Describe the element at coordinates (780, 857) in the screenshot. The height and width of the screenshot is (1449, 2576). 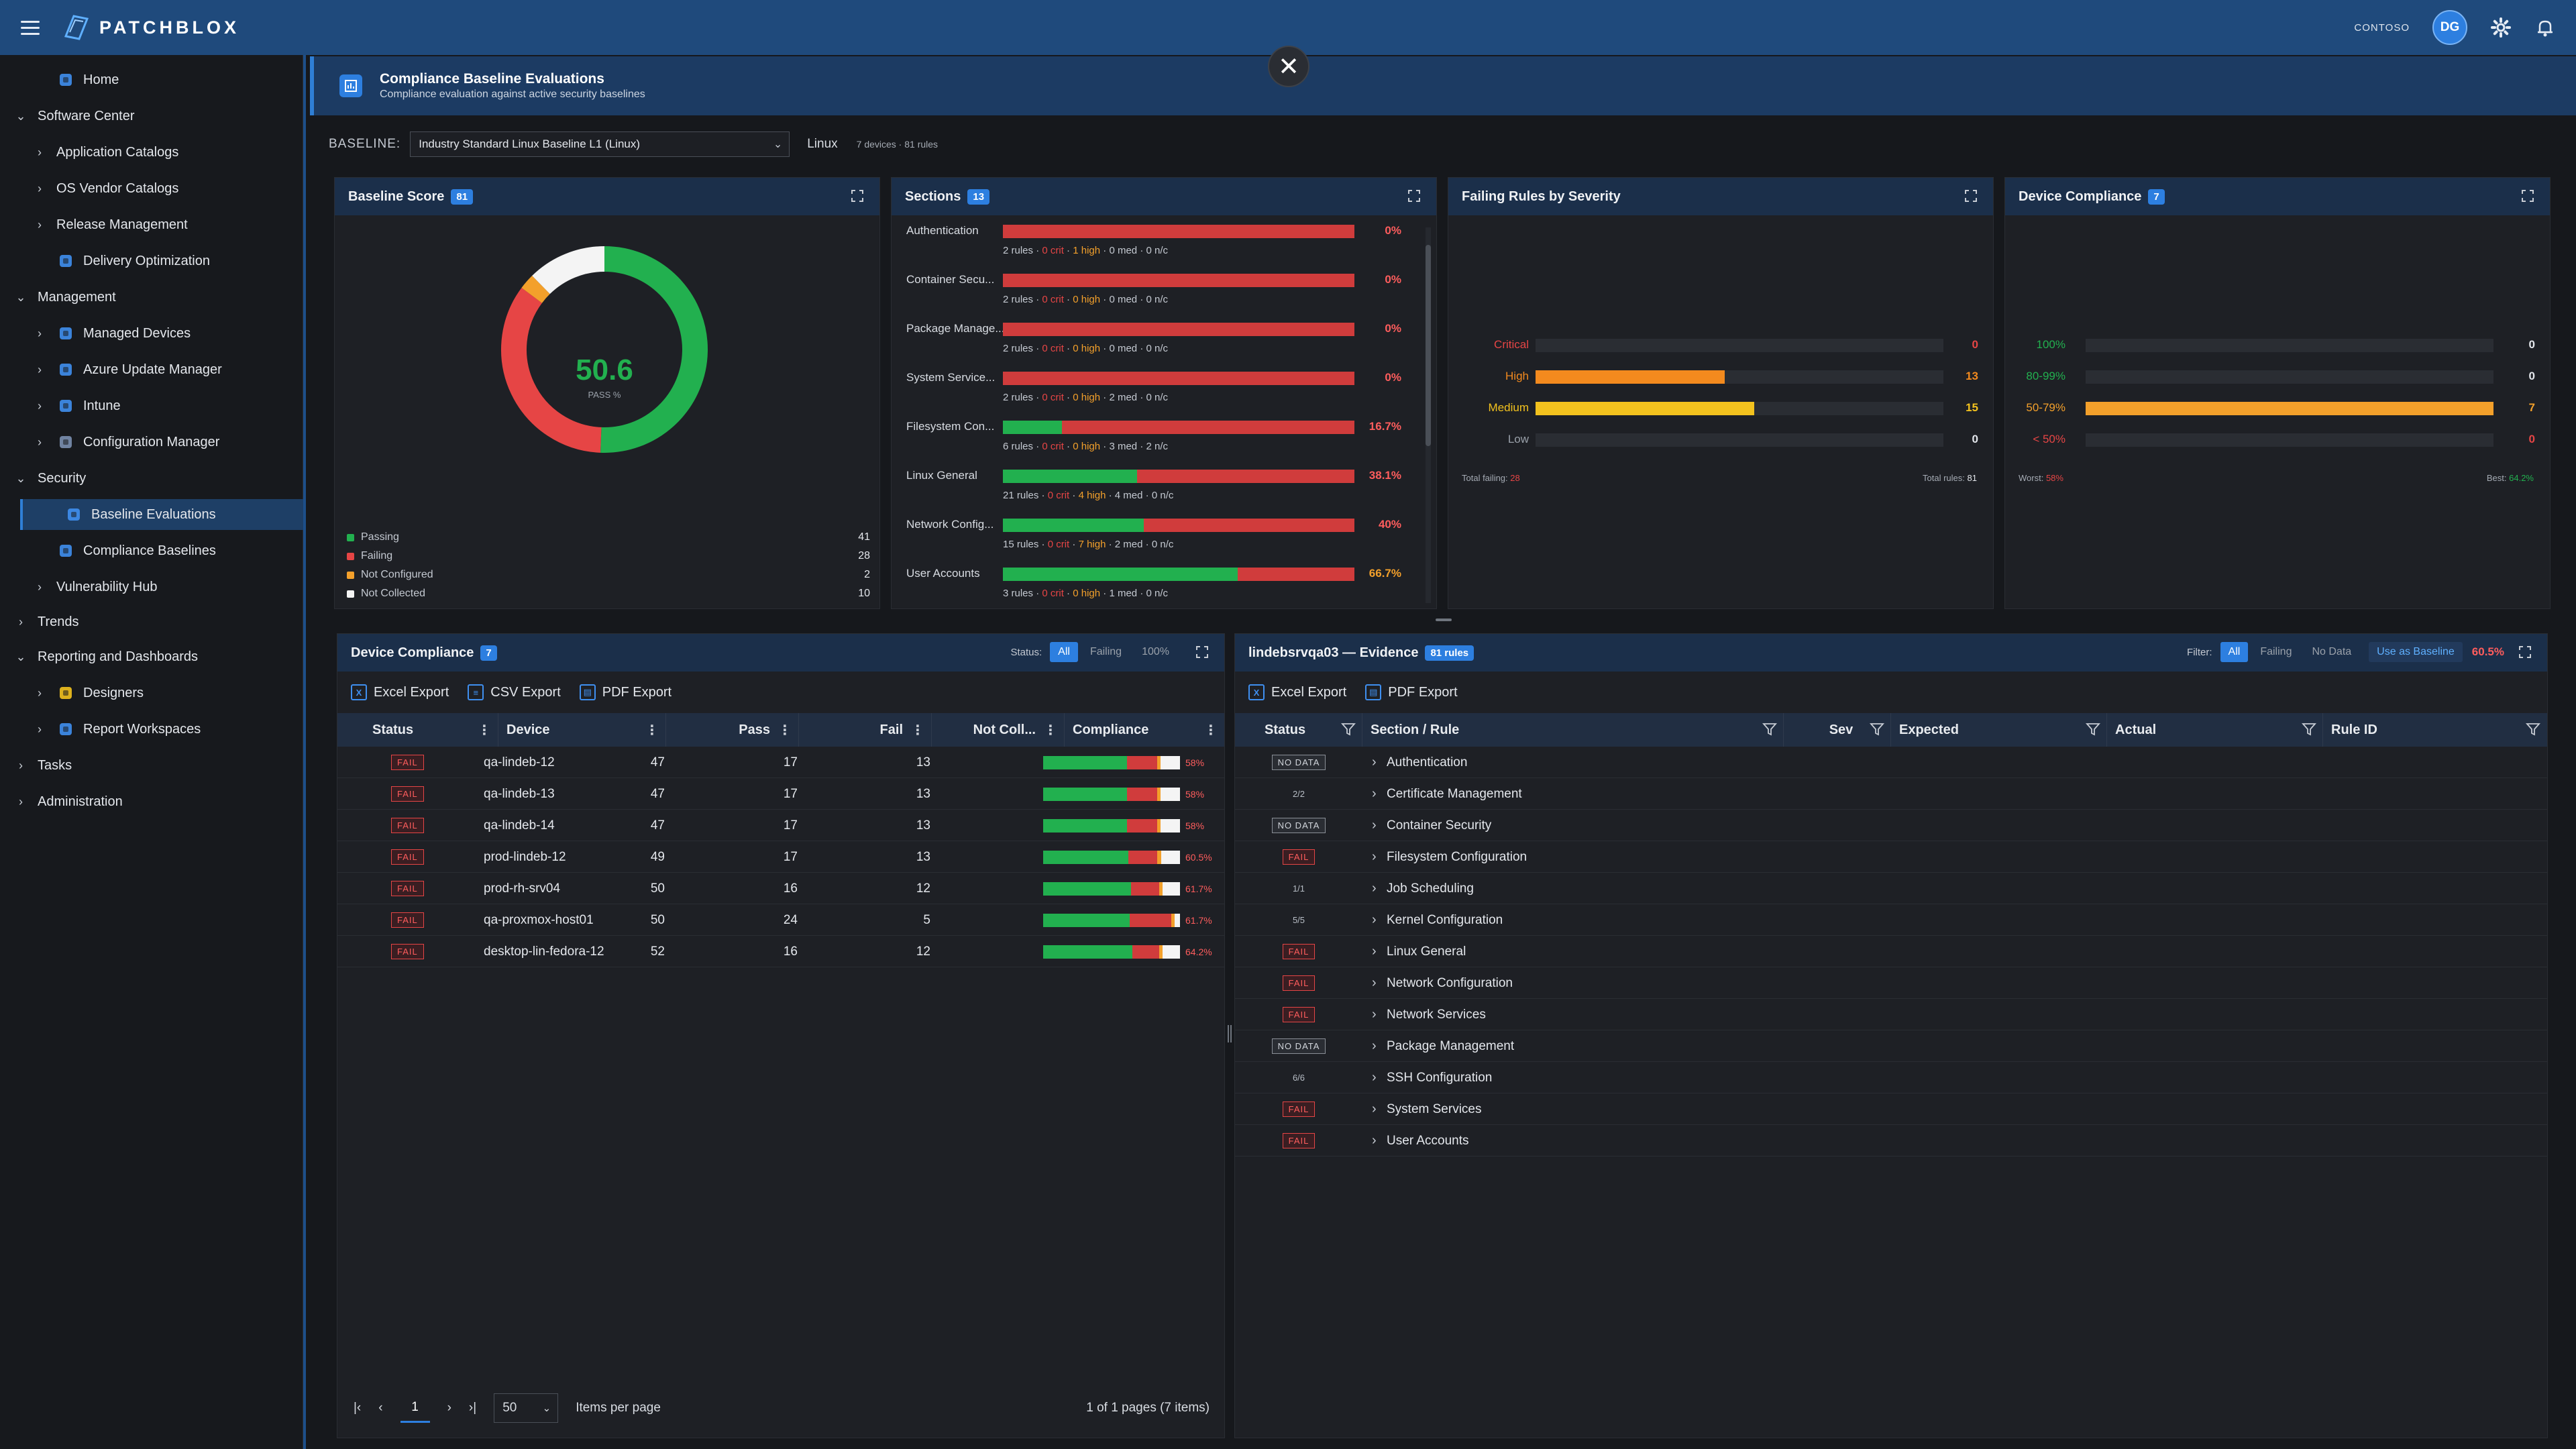
I see `table-row: FAIL prod-lindeb-12 49 17 13 60.5%` at that location.